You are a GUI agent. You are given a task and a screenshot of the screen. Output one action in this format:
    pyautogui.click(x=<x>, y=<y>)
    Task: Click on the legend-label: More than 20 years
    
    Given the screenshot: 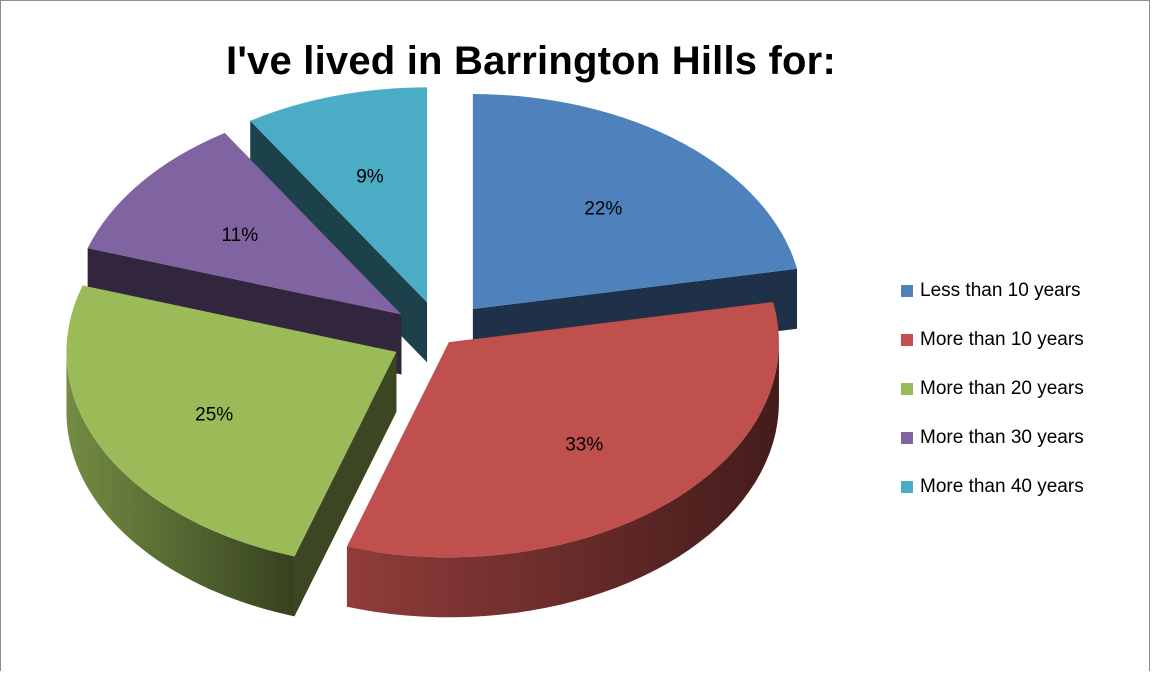 What is the action you would take?
    pyautogui.click(x=1002, y=388)
    